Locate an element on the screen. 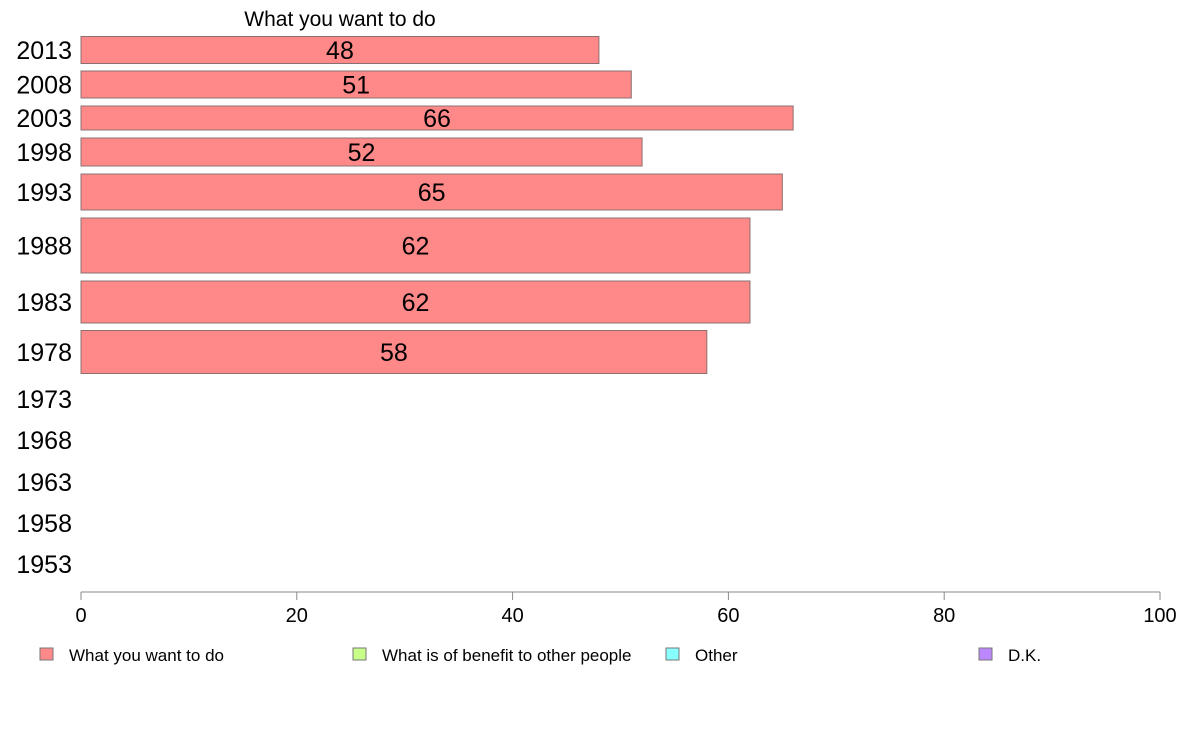 The height and width of the screenshot is (741, 1188). x-axis-ticks: 0 20 40 60 80 100 is located at coordinates (626, 609).